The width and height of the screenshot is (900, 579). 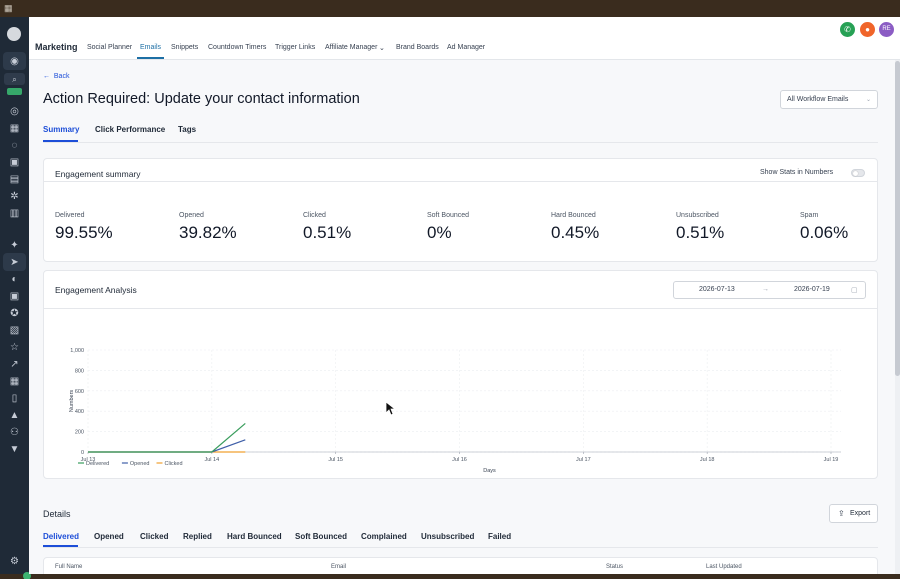 What do you see at coordinates (765, 289) in the screenshot?
I see `arrow-right-icon: →` at bounding box center [765, 289].